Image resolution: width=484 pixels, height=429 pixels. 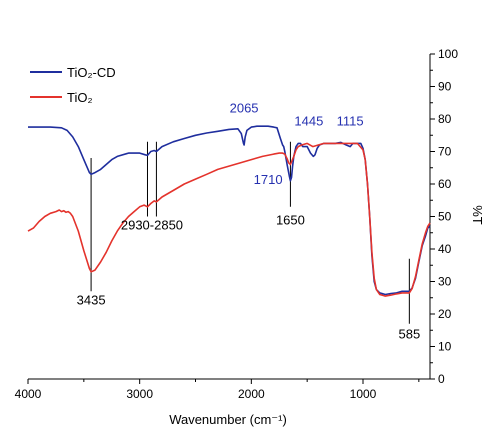 I want to click on y-tick-label: 70, so click(x=445, y=152).